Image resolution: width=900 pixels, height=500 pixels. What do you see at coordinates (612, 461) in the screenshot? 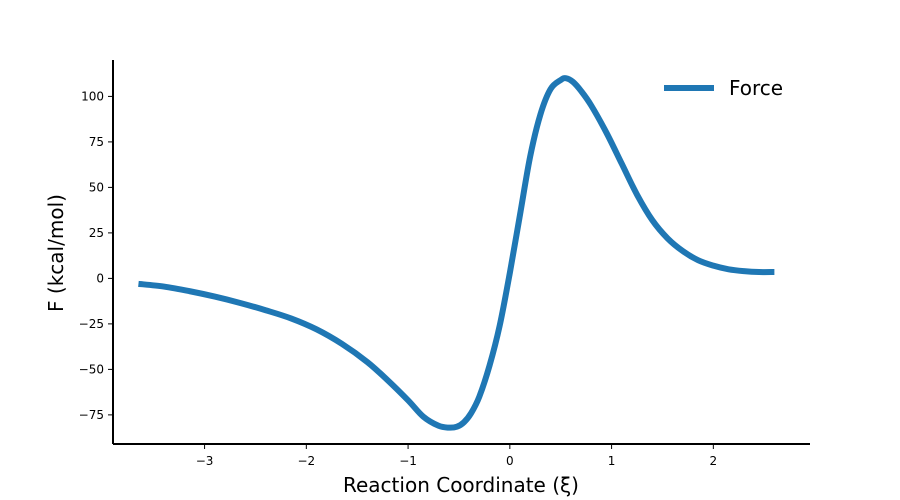
I see `x-tick-label: 1` at bounding box center [612, 461].